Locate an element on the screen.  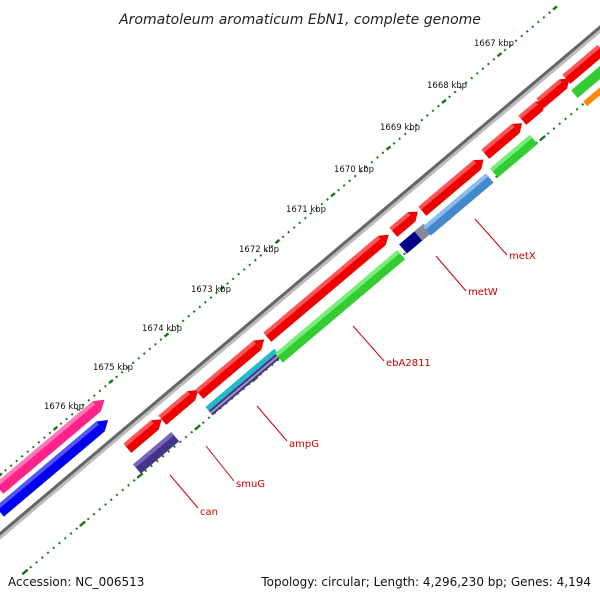
label-can: can is located at coordinates (209, 512).